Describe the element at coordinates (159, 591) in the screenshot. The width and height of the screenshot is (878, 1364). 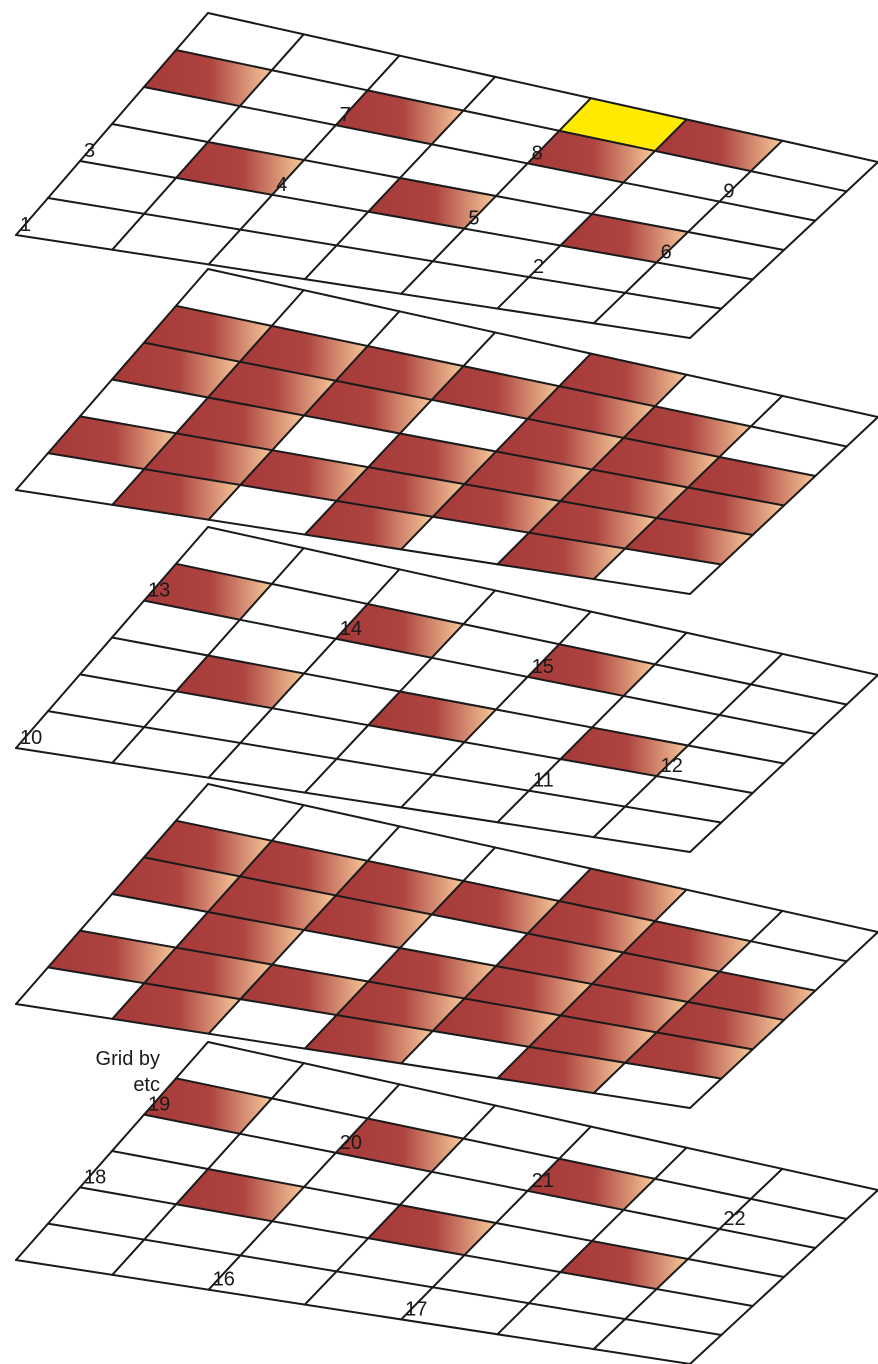
I see `vertex-label: 13` at that location.